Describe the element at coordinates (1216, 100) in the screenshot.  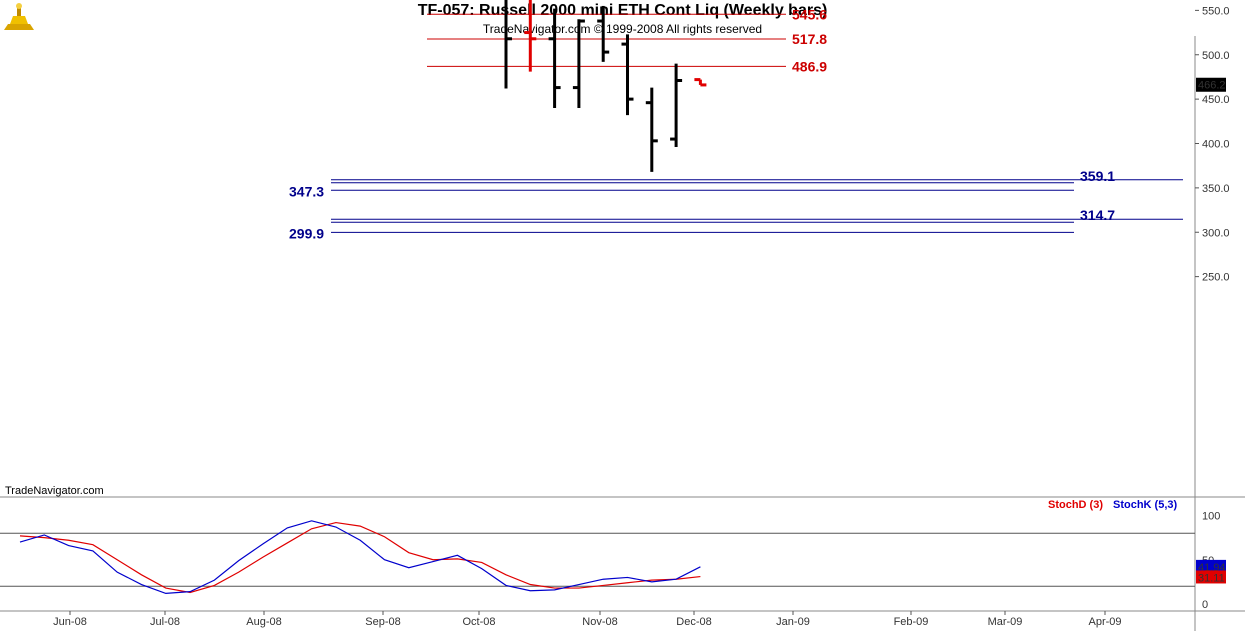
I see `y-tick-label: 450.0` at that location.